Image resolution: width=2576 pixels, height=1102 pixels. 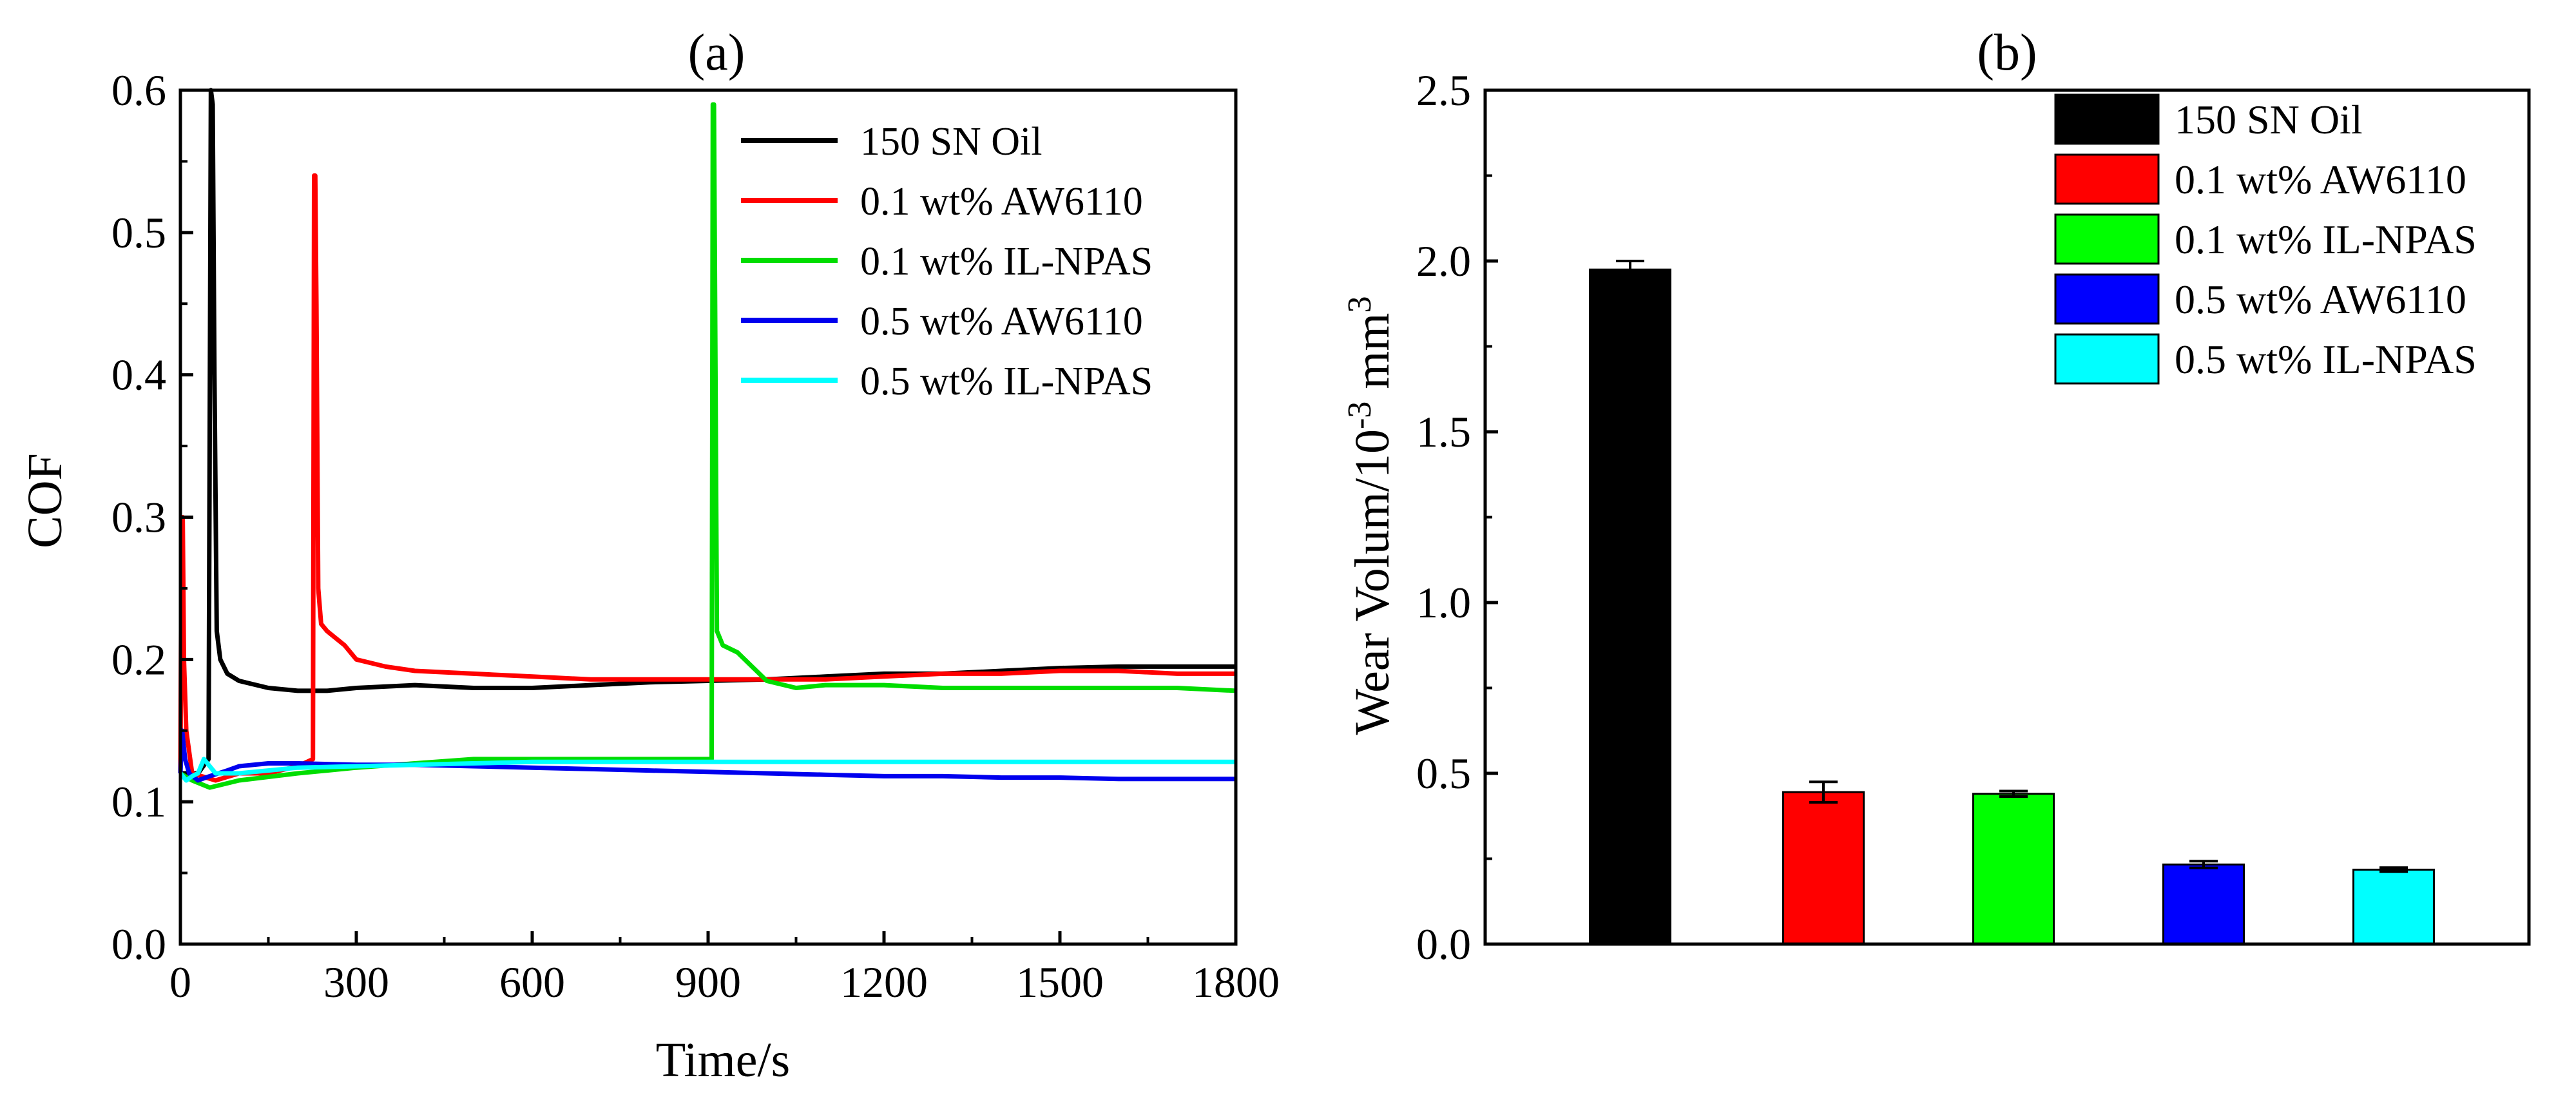 I want to click on chart-a-y-axis-title: COF, so click(x=45, y=501).